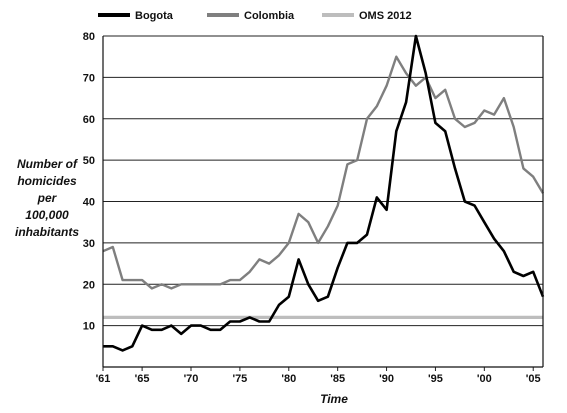 The width and height of the screenshot is (567, 413). What do you see at coordinates (386, 379) in the screenshot?
I see `x-tick-label-1990: '90` at bounding box center [386, 379].